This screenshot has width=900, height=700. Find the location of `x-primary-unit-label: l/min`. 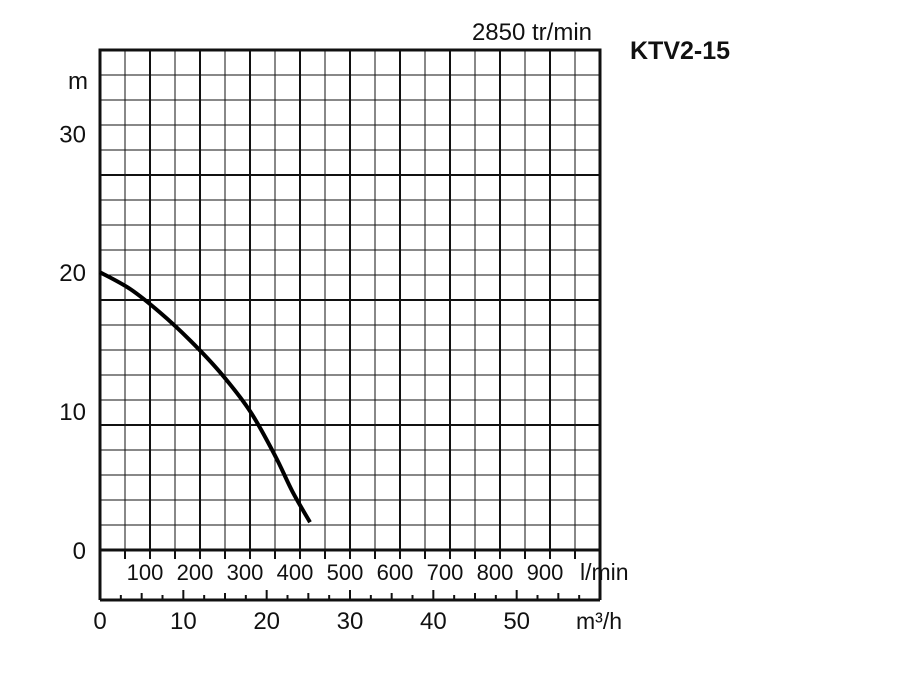

x-primary-unit-label: l/min is located at coordinates (604, 572).